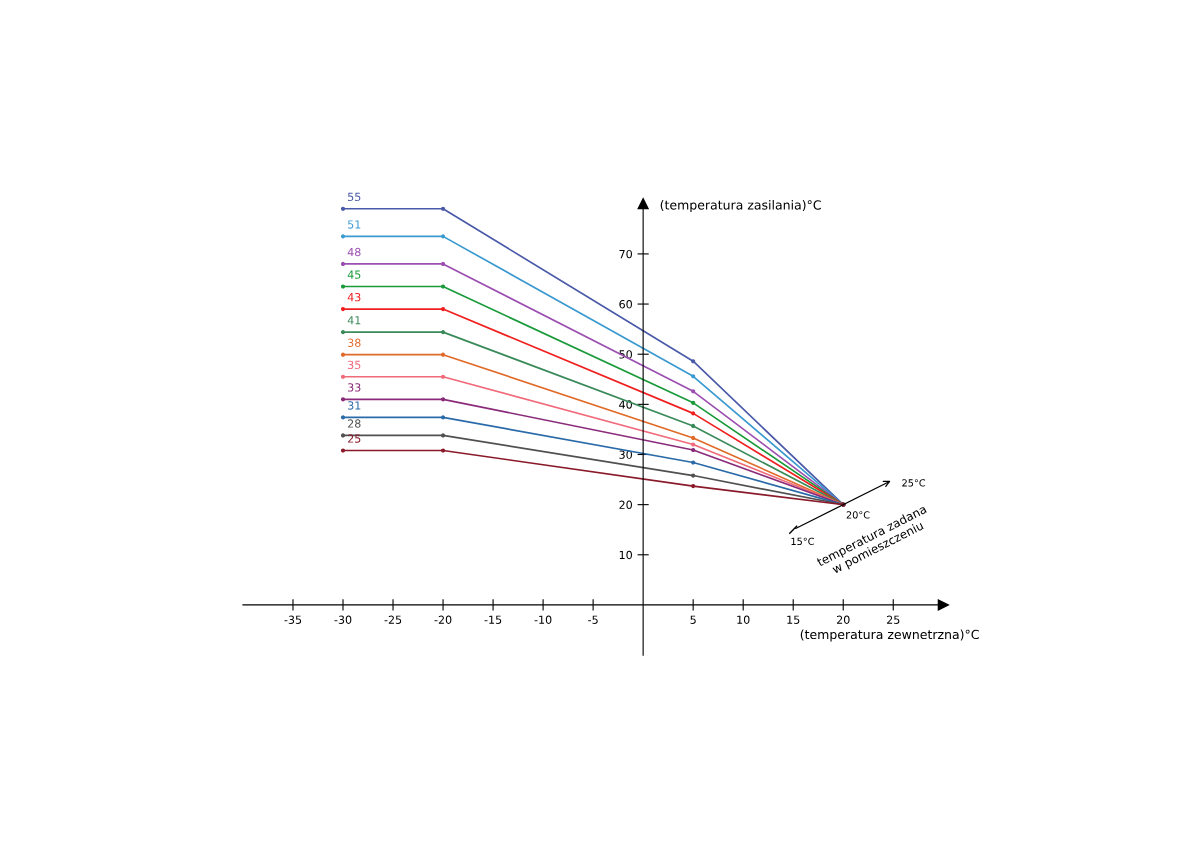 The height and width of the screenshot is (842, 1191). What do you see at coordinates (625, 555) in the screenshot?
I see `y-tick-label: 10` at bounding box center [625, 555].